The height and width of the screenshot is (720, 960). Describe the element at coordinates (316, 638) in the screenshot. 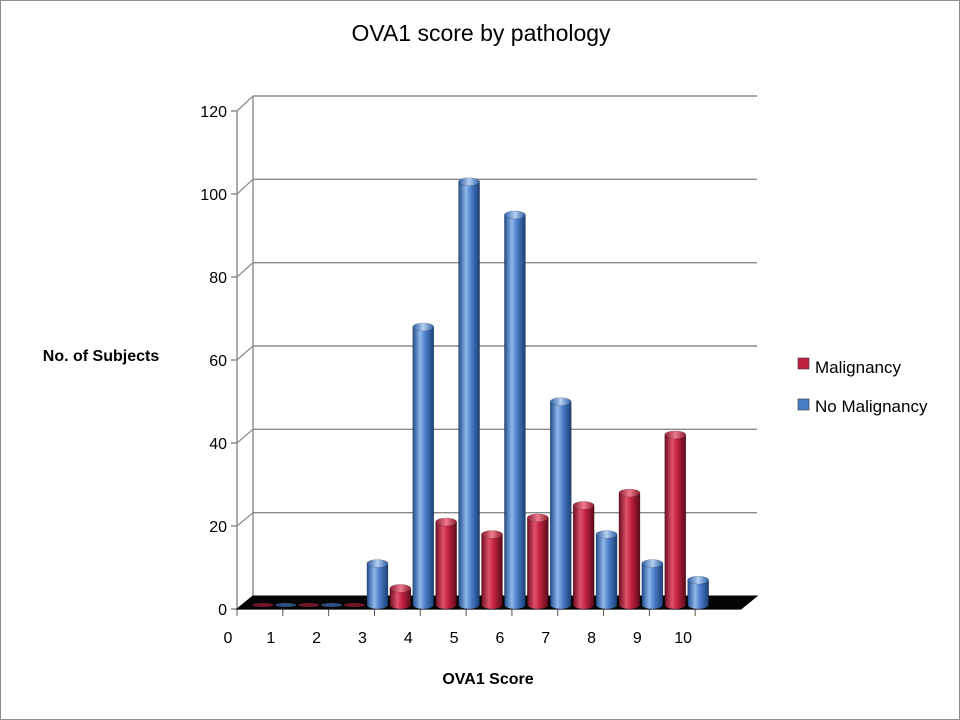

I see `x-tick-label: 2` at that location.